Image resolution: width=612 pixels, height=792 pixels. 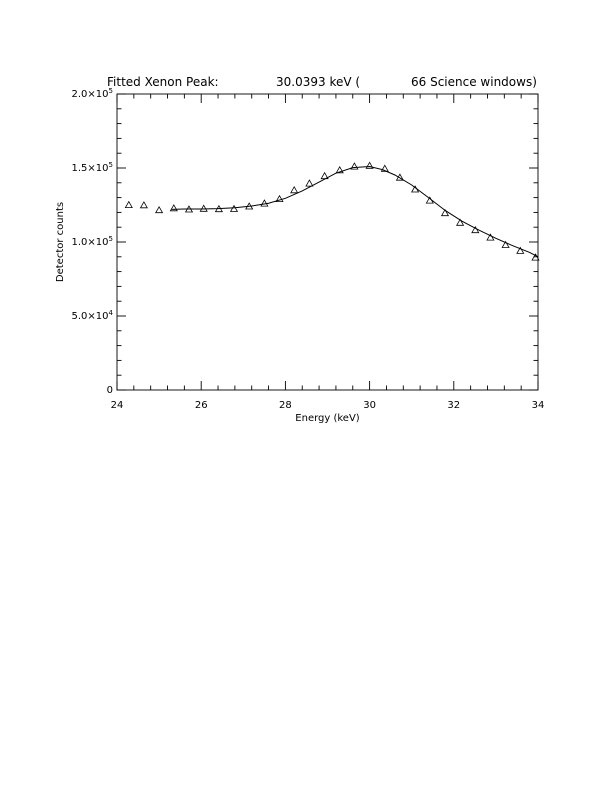 I want to click on chart-title-value: 30.0393 keV (, so click(x=318, y=82).